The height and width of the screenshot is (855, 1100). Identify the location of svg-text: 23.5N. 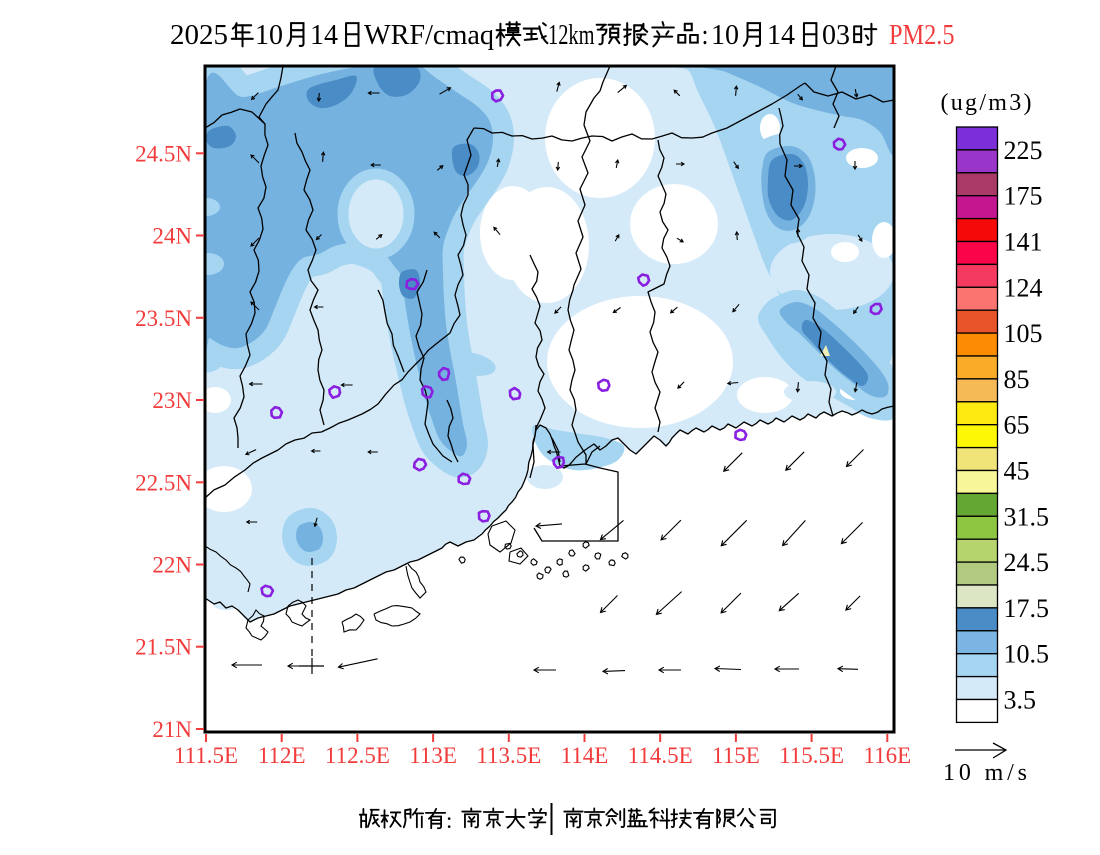
(163, 318).